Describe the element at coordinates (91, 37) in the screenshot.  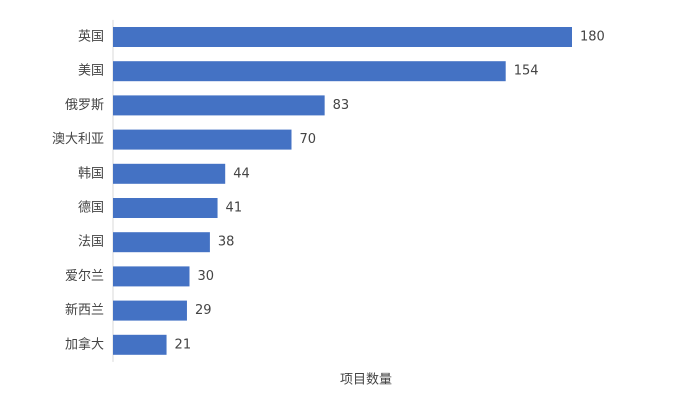
I see `category-label: 英国` at that location.